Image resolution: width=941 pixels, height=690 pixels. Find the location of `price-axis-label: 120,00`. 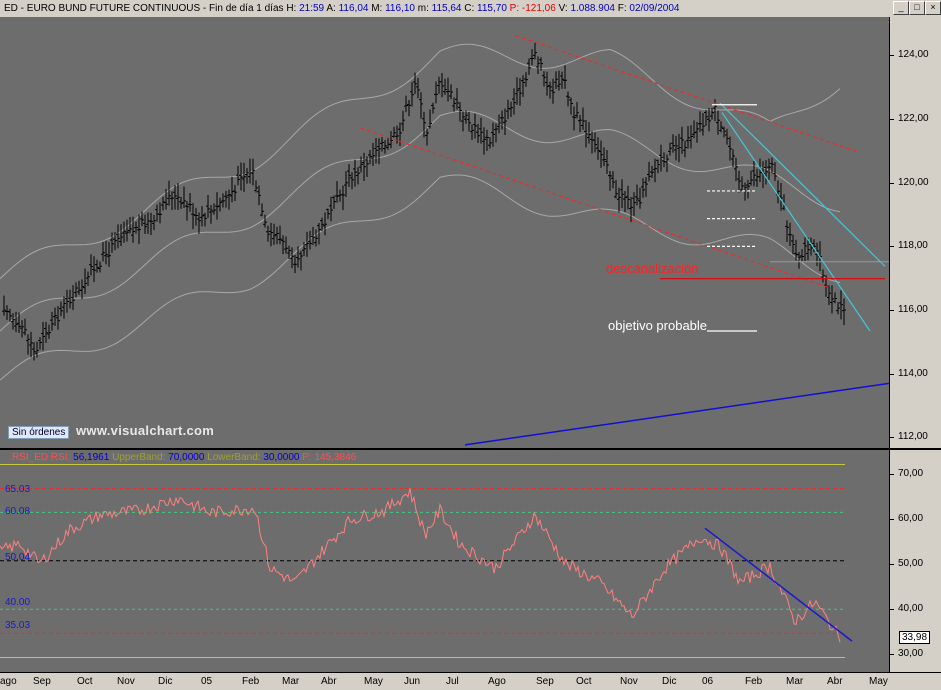

price-axis-label: 120,00 is located at coordinates (913, 182).